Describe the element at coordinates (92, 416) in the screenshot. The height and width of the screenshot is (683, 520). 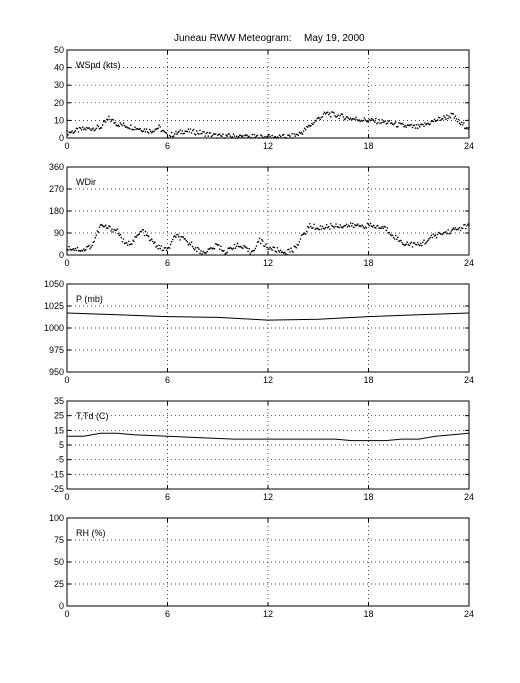
I see `panel-label: T,Td (C)` at that location.